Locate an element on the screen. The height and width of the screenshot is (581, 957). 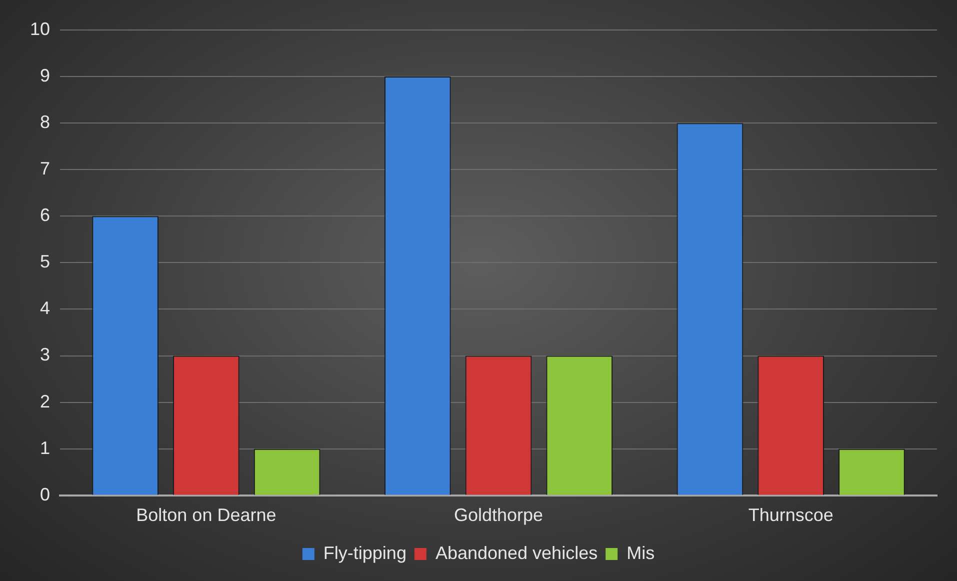
legend-label: Mis is located at coordinates (640, 552).